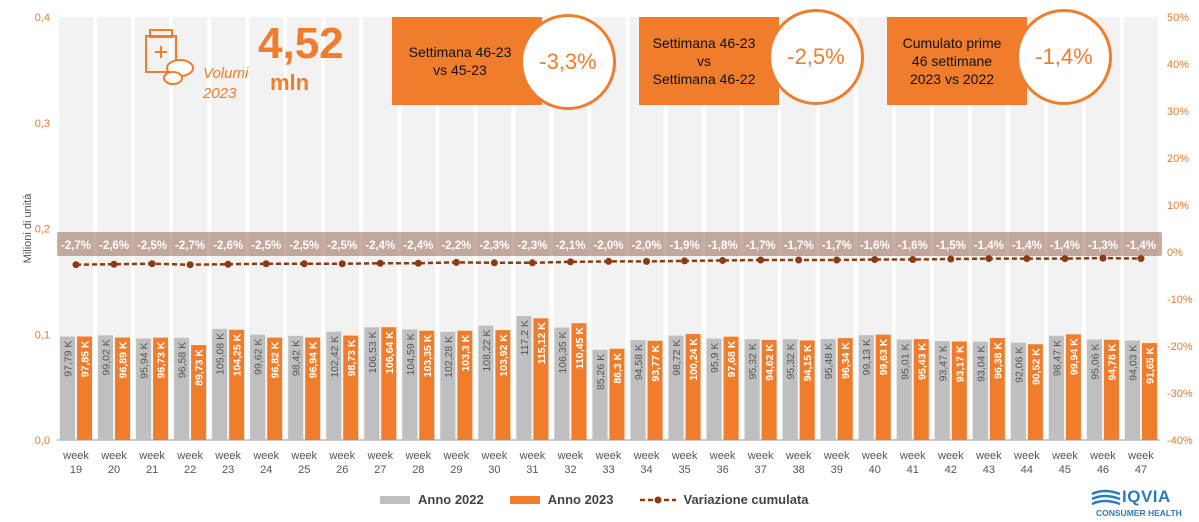  I want to click on x-tick-label: 44, so click(1027, 470).